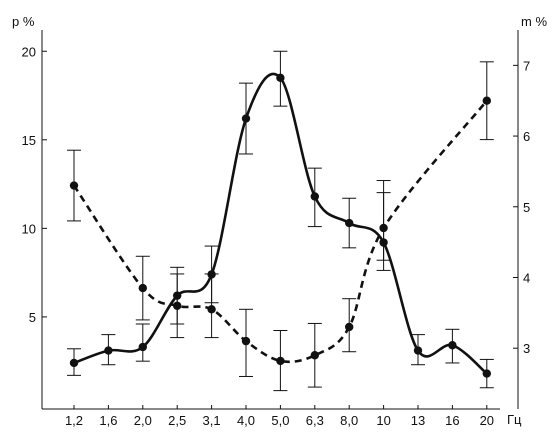  Describe the element at coordinates (349, 420) in the screenshot. I see `x-tick-label-8: 8,0` at that location.